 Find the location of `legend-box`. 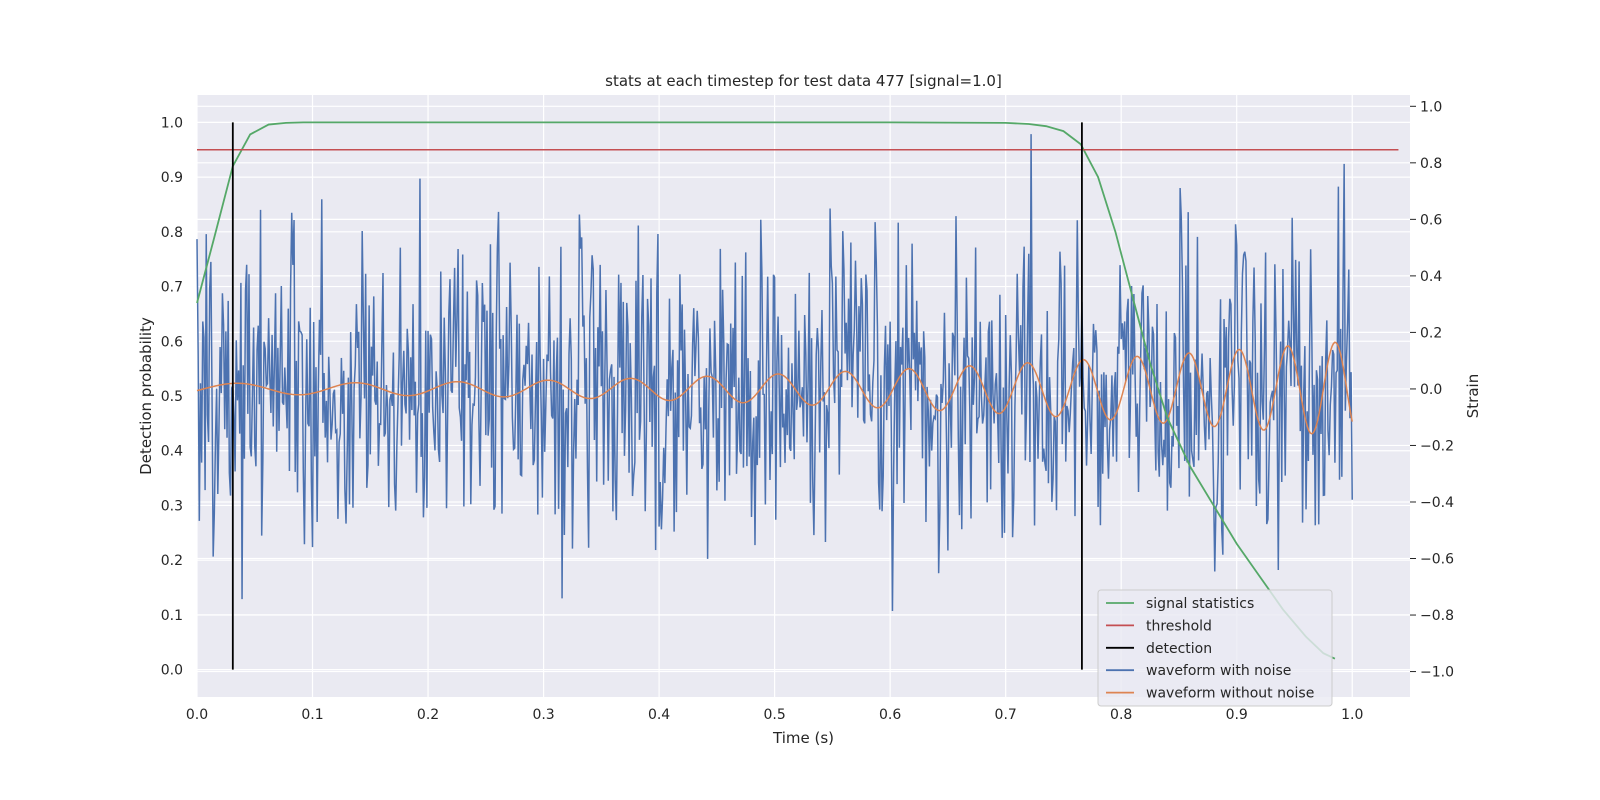

legend-box is located at coordinates (1215, 648).